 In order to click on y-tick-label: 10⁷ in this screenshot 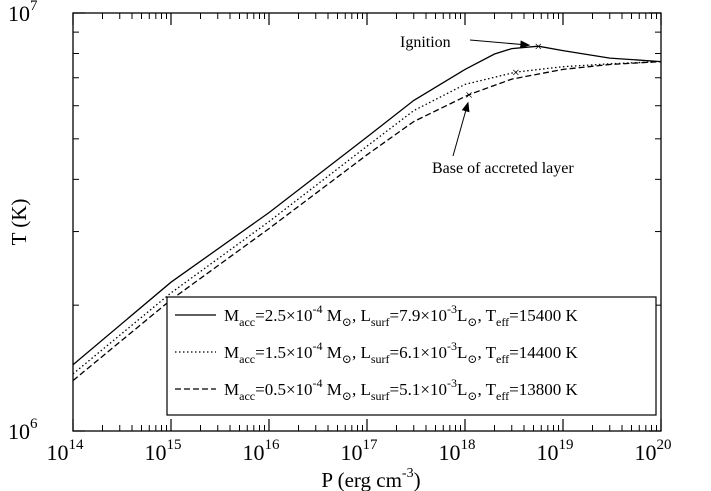, I will do `click(23, 13)`.